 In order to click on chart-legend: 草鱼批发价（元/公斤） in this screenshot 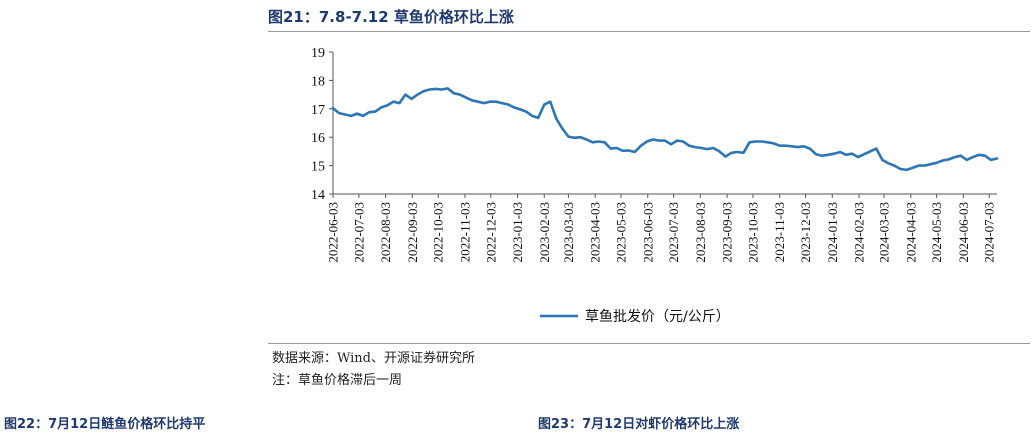, I will do `click(635, 316)`.